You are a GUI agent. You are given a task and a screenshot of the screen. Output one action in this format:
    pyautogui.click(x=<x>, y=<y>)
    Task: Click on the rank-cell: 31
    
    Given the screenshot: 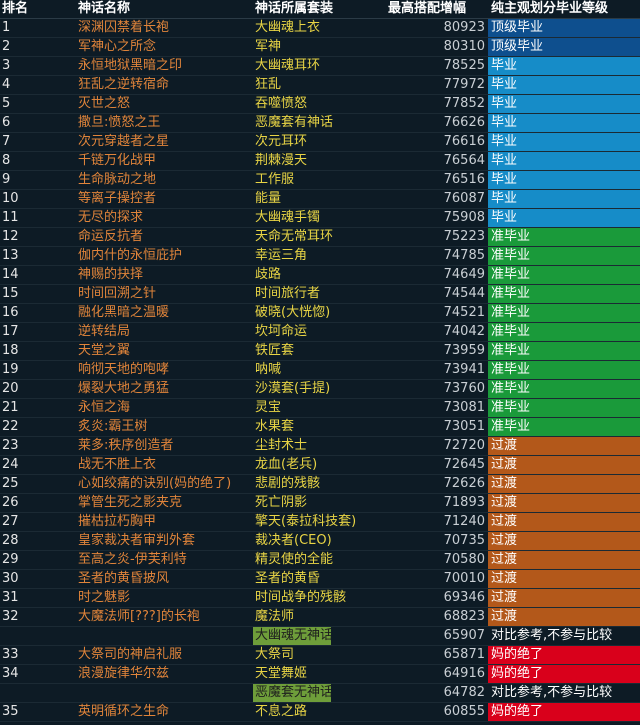 What is the action you would take?
    pyautogui.click(x=10, y=597)
    